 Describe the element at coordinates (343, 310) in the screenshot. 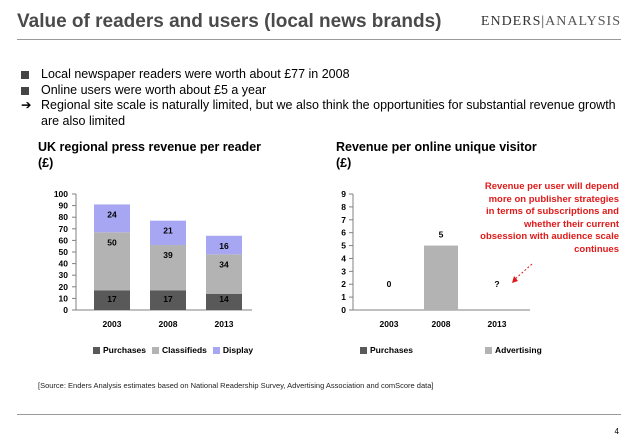

I see `chart-2-y-tick-label: 0` at that location.